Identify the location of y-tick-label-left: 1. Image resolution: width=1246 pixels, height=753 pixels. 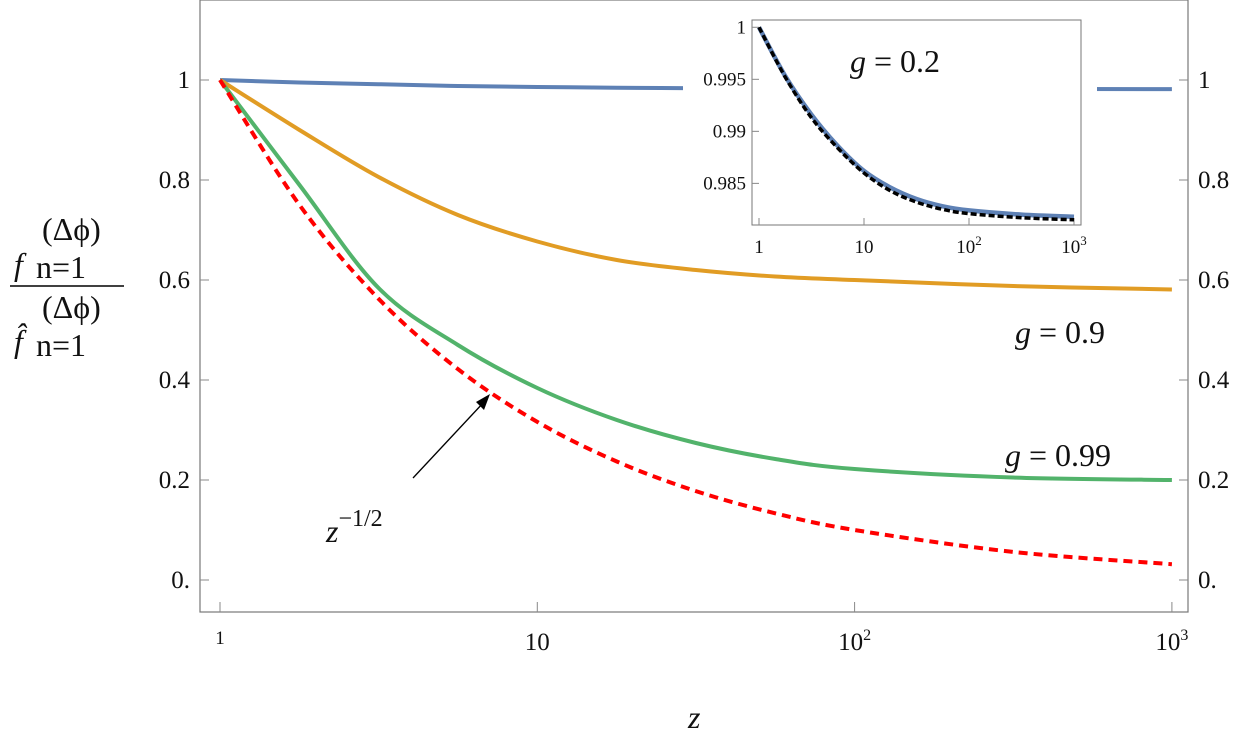
(184, 80).